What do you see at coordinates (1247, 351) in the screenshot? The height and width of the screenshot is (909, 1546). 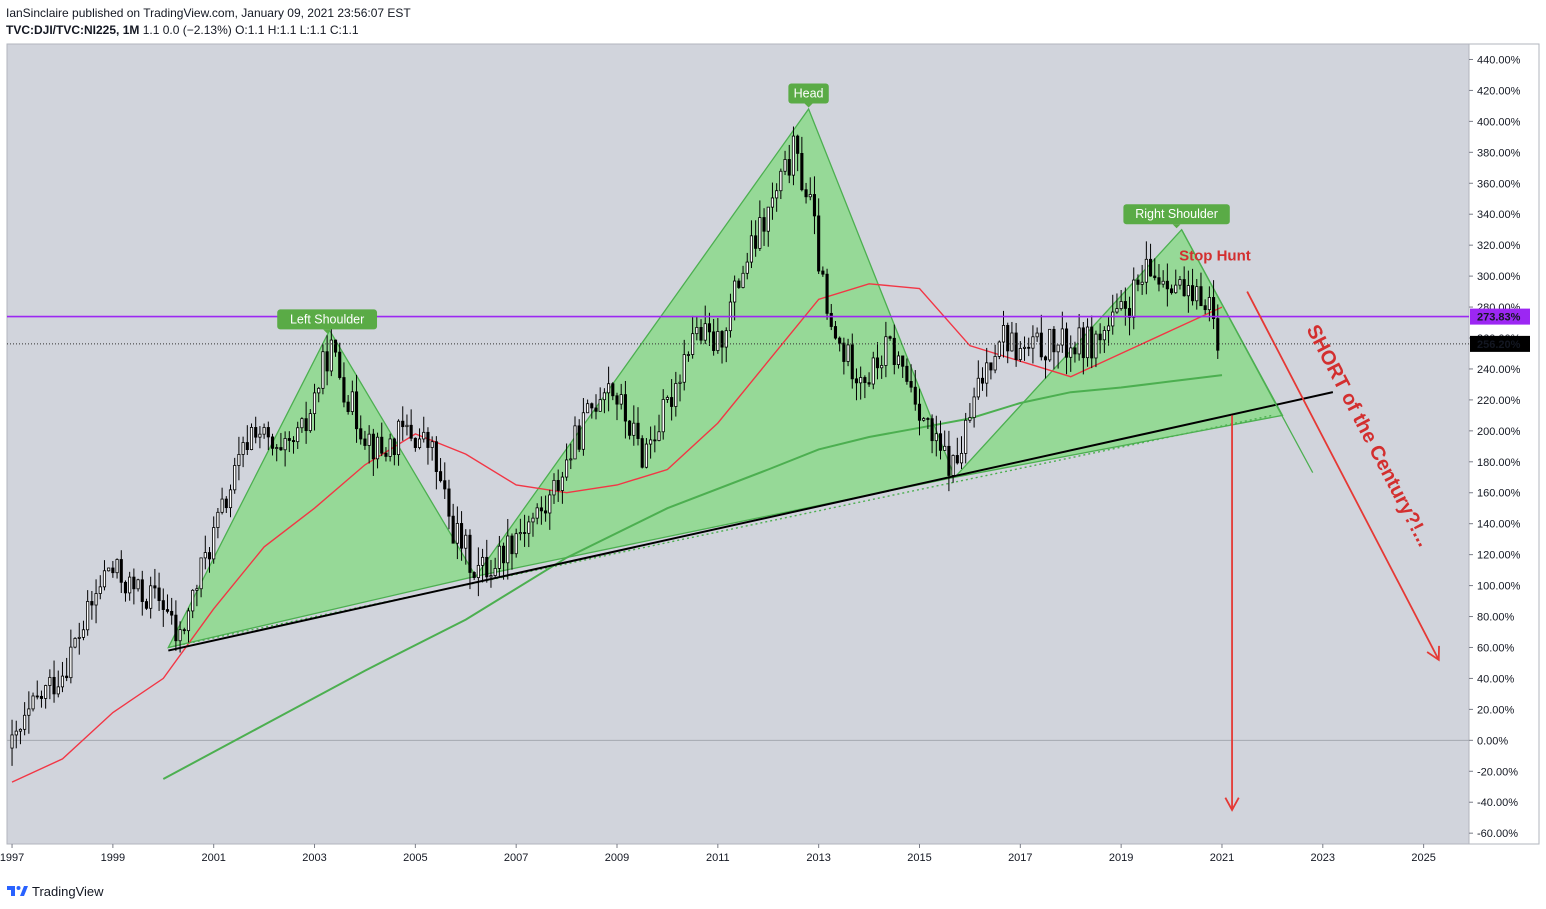 I see `projection-line` at bounding box center [1247, 351].